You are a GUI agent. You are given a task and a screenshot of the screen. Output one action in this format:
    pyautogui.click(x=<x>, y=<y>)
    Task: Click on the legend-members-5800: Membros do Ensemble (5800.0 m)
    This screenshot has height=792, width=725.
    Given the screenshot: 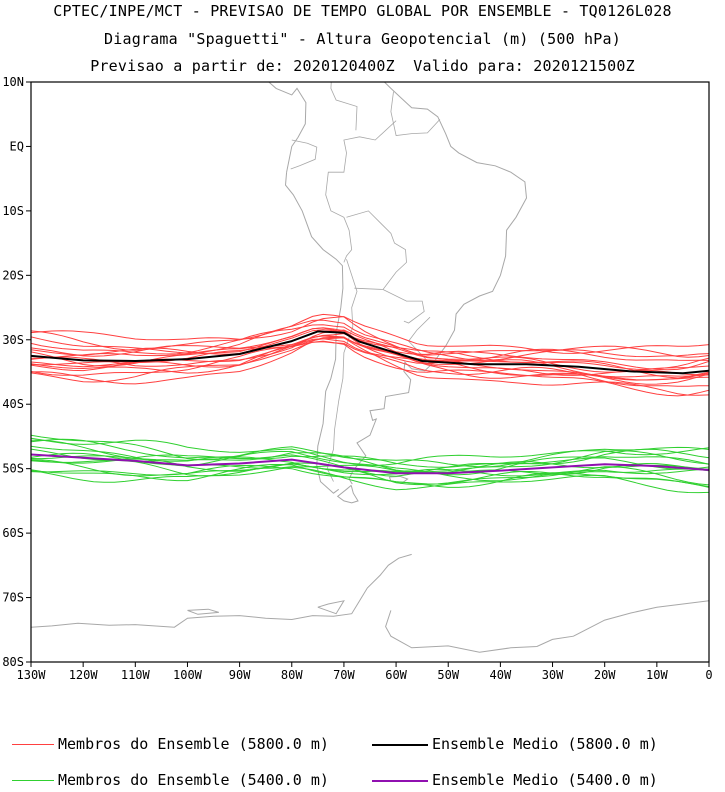 What is the action you would take?
    pyautogui.click(x=193, y=744)
    